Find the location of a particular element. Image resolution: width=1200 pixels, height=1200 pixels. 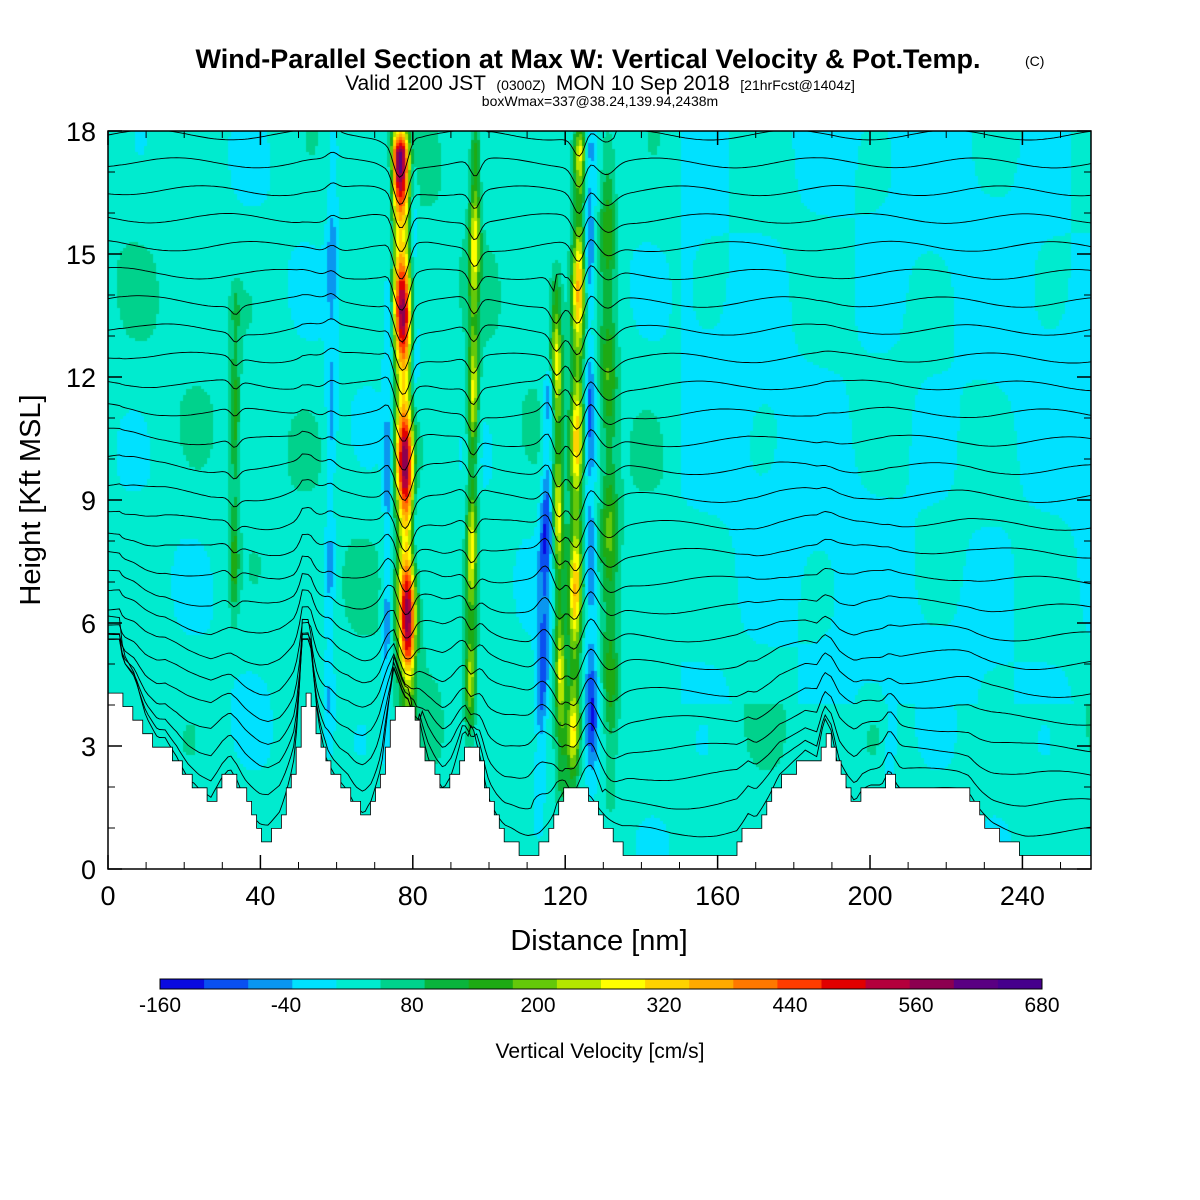

x-tick-label: 40 is located at coordinates (260, 896).